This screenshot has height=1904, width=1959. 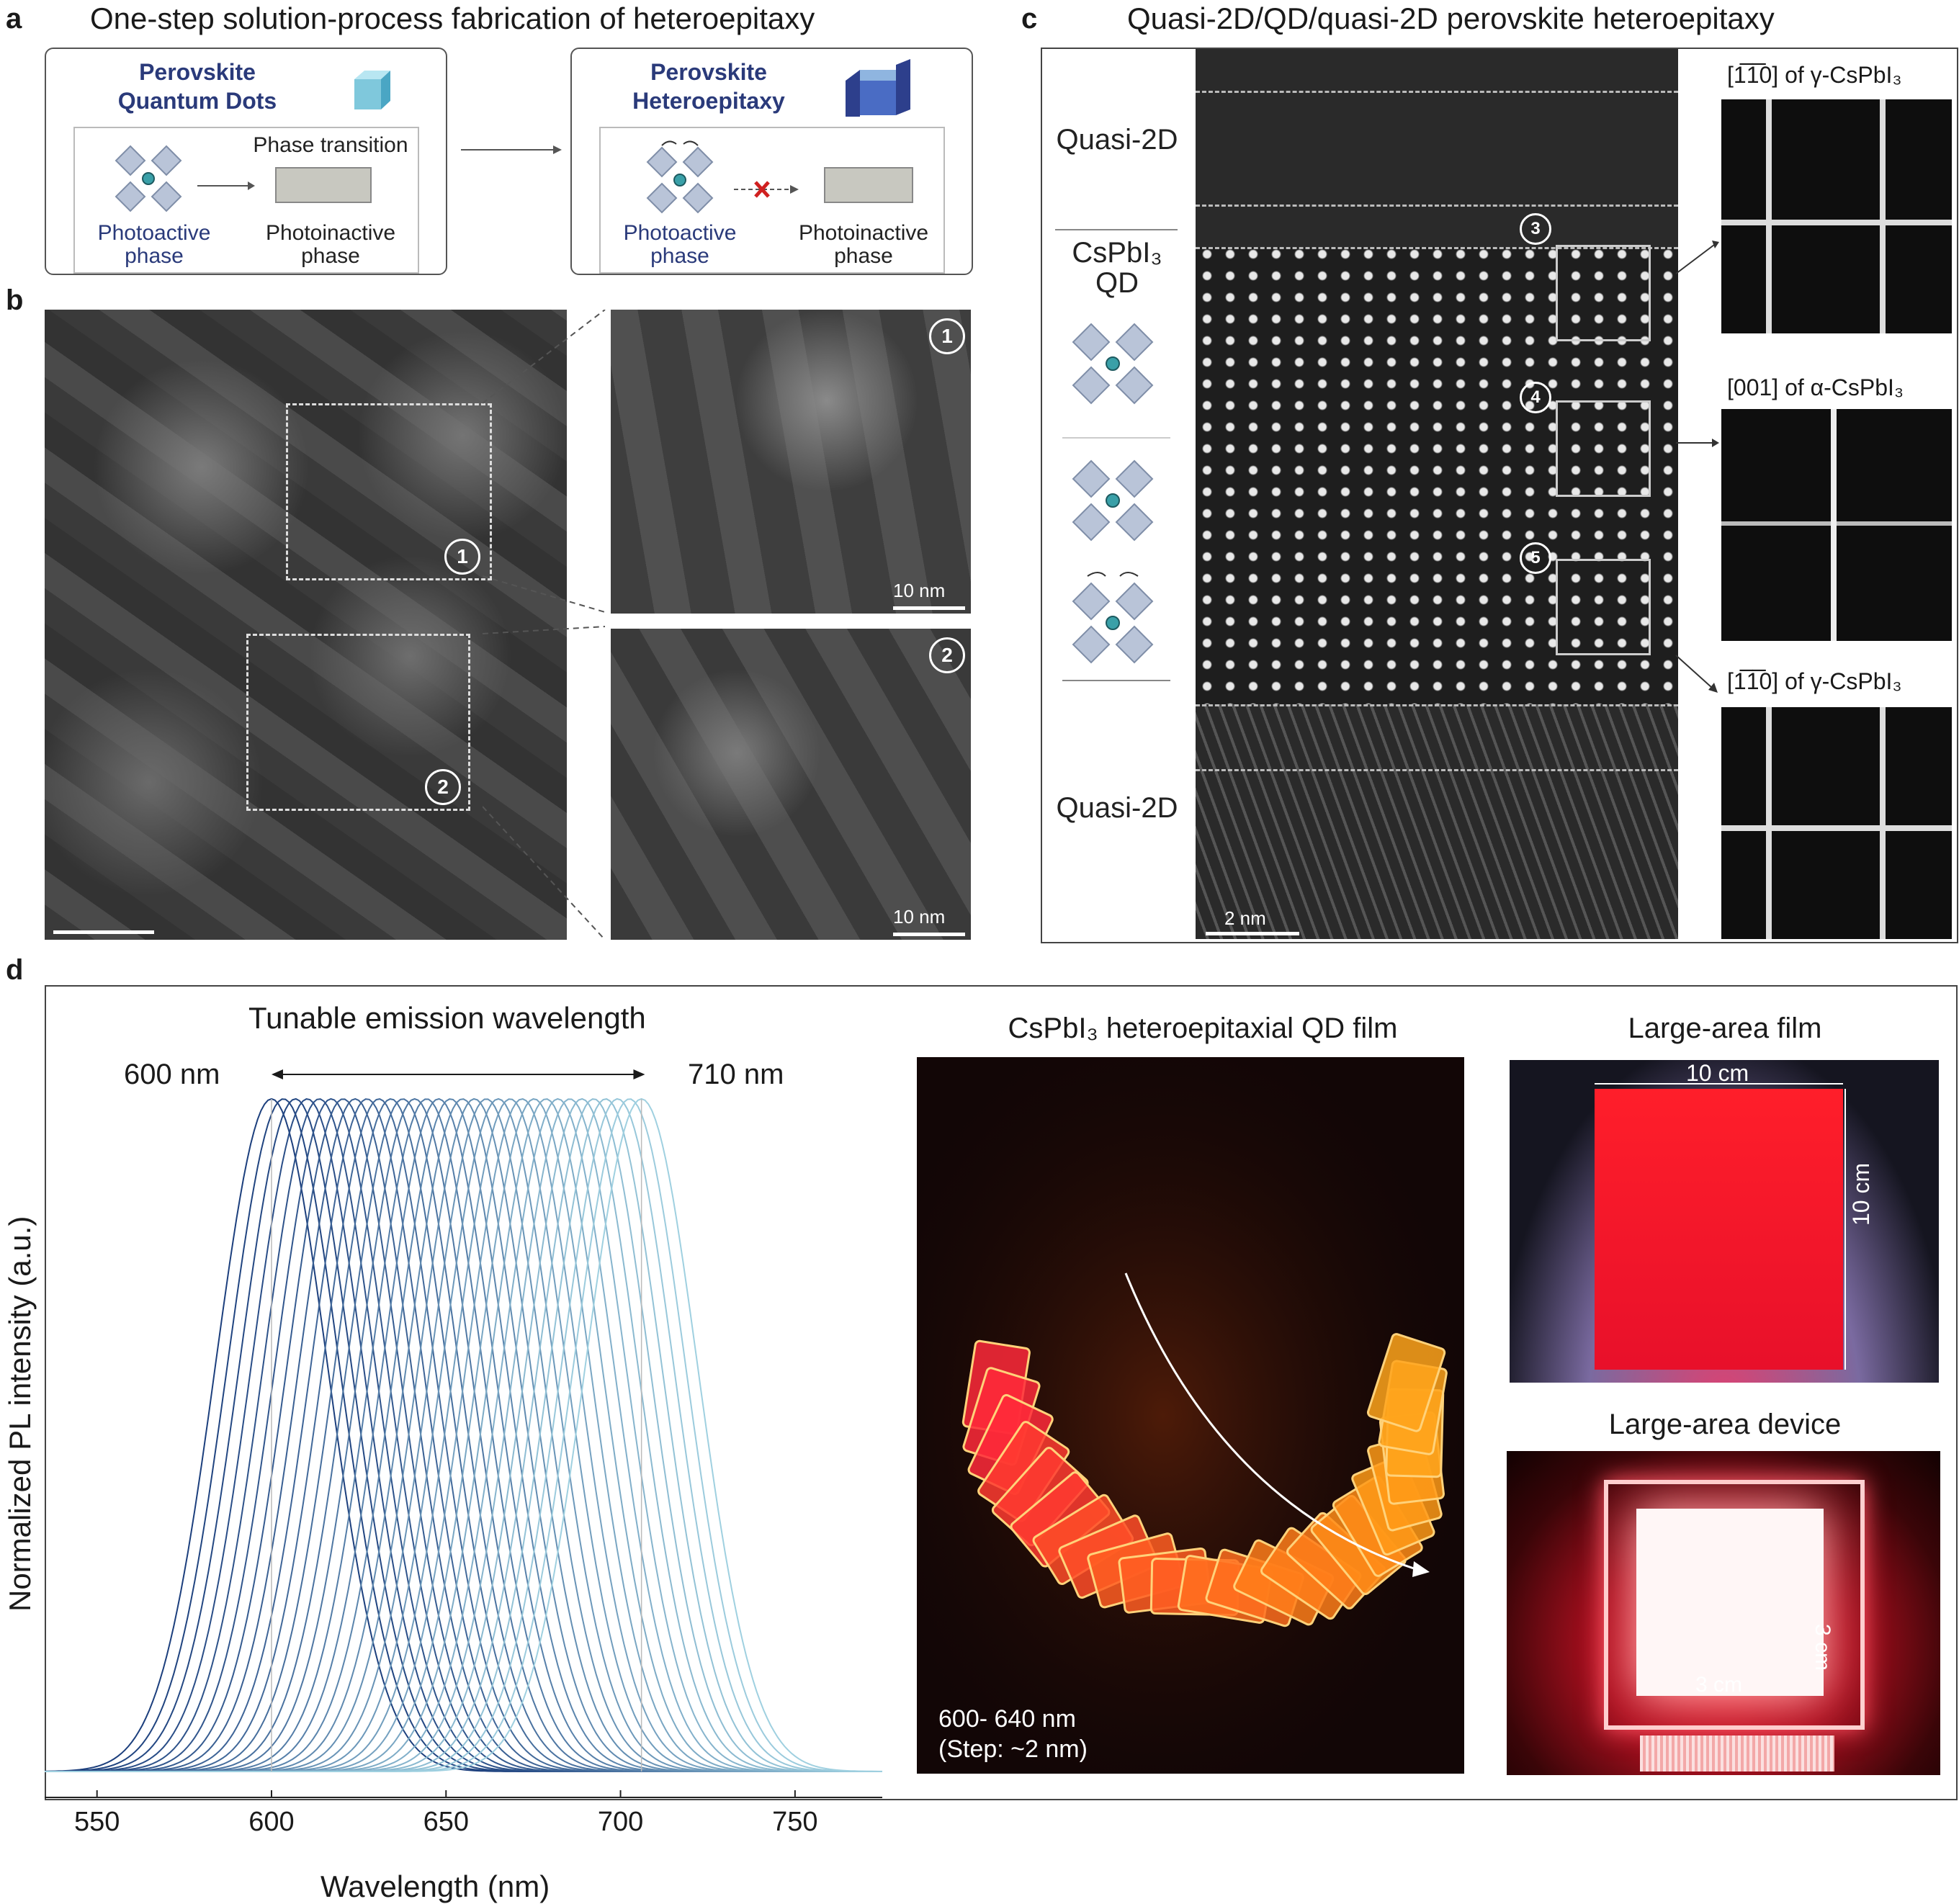 I want to click on quasi2d-top-region, so click(x=1437, y=148).